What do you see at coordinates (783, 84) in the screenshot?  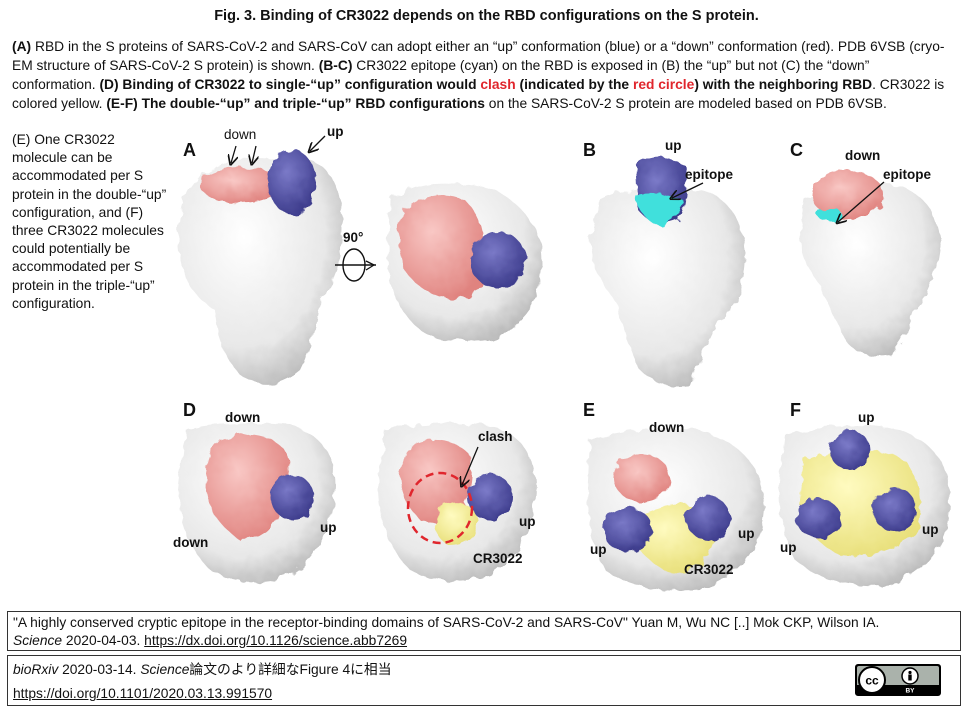 I see `caption-d-end: ) with the neighboring RBD` at bounding box center [783, 84].